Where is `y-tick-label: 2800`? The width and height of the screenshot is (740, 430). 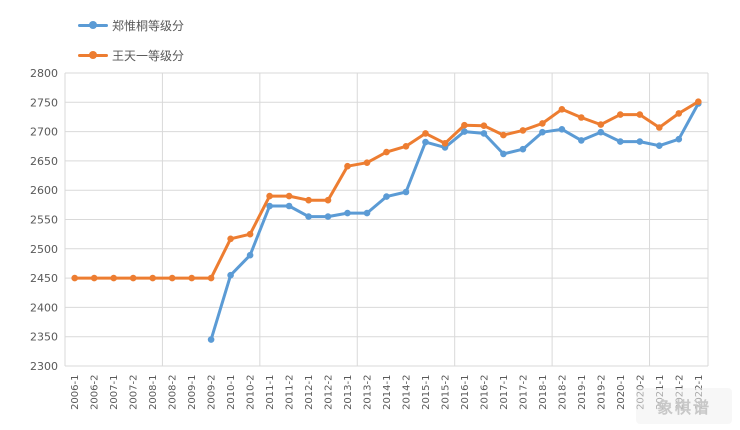
y-tick-label: 2800 is located at coordinates (44, 73).